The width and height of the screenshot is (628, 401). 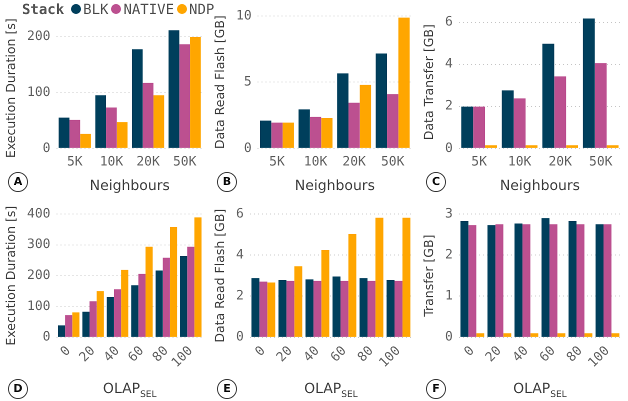 What do you see at coordinates (227, 389) in the screenshot?
I see `text: E` at bounding box center [227, 389].